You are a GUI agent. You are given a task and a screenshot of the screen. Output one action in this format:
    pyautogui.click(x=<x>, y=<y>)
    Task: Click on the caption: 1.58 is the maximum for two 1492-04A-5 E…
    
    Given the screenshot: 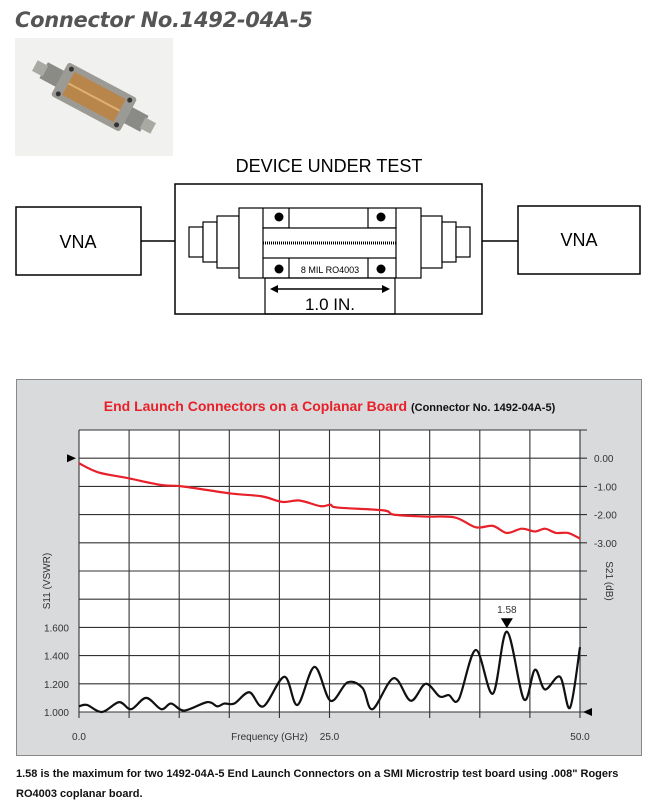 What is the action you would take?
    pyautogui.click(x=317, y=784)
    